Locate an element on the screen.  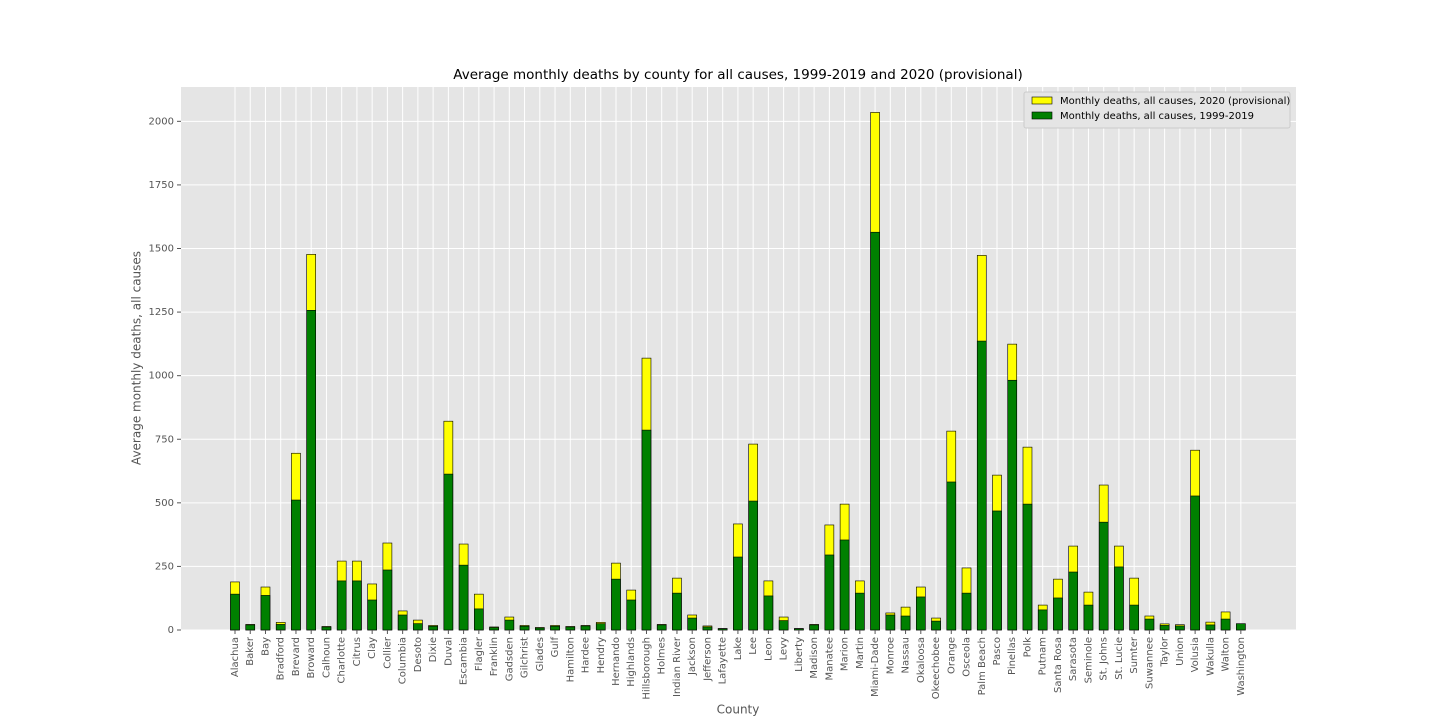
x-axis-label: County is located at coordinates (738, 710).